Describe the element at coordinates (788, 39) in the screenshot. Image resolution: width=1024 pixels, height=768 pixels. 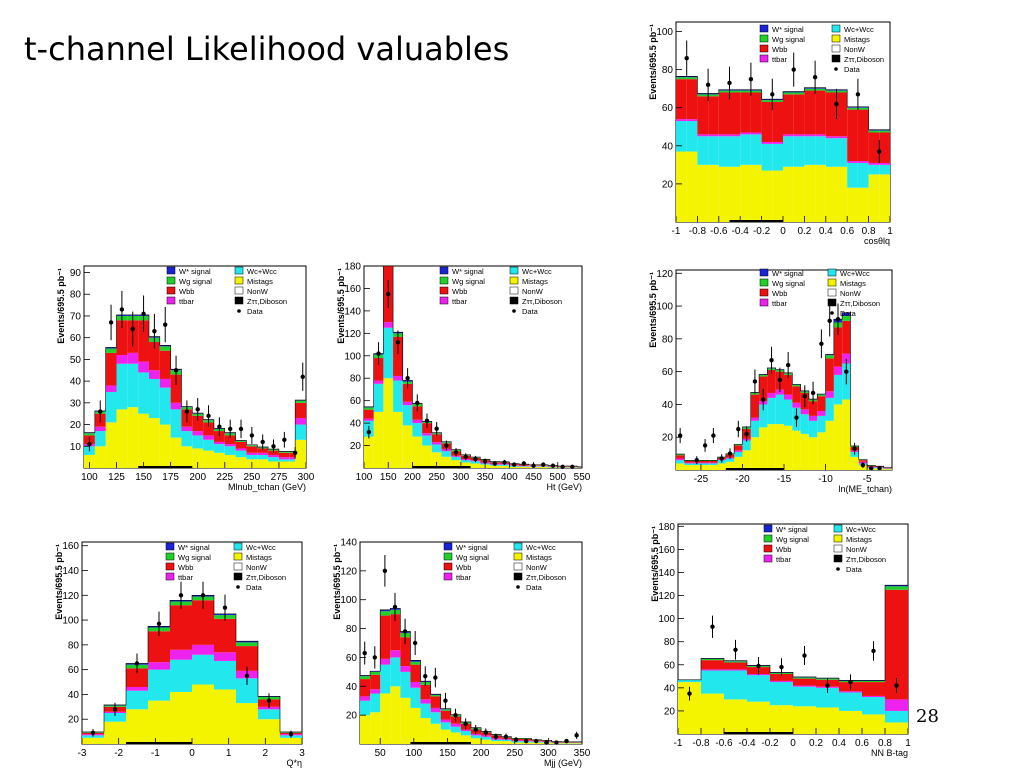
I see `legend-label: Wg signal` at that location.